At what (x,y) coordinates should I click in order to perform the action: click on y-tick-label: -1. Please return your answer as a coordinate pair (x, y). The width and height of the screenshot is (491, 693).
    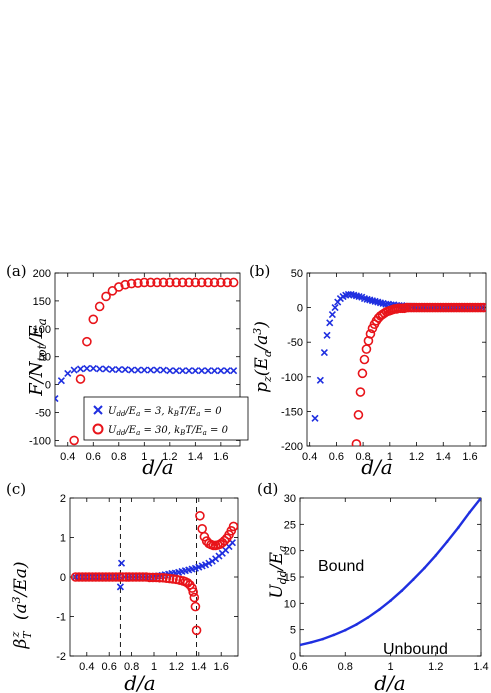
    Looking at the image, I should click on (61, 618).